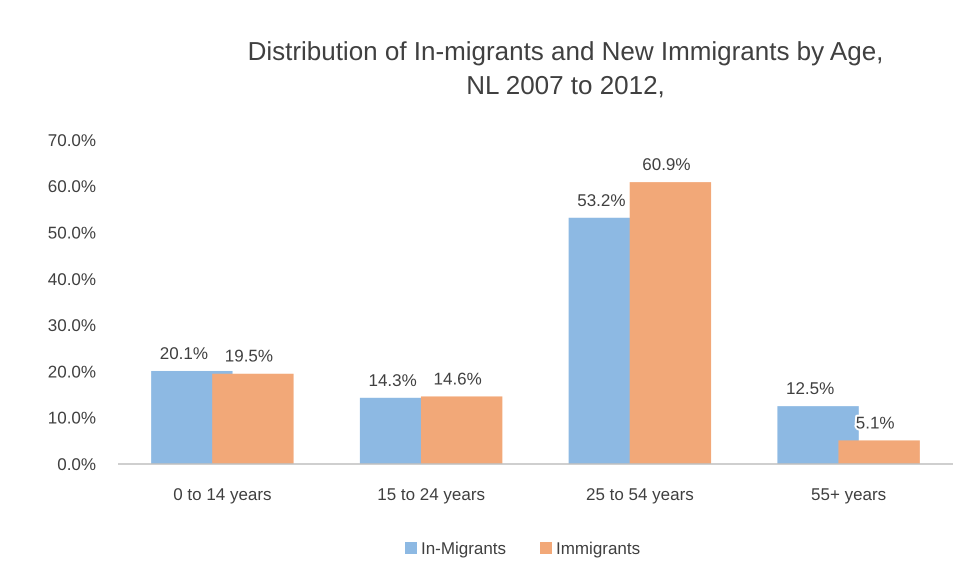  What do you see at coordinates (249, 356) in the screenshot?
I see `data-label: 19.5%` at bounding box center [249, 356].